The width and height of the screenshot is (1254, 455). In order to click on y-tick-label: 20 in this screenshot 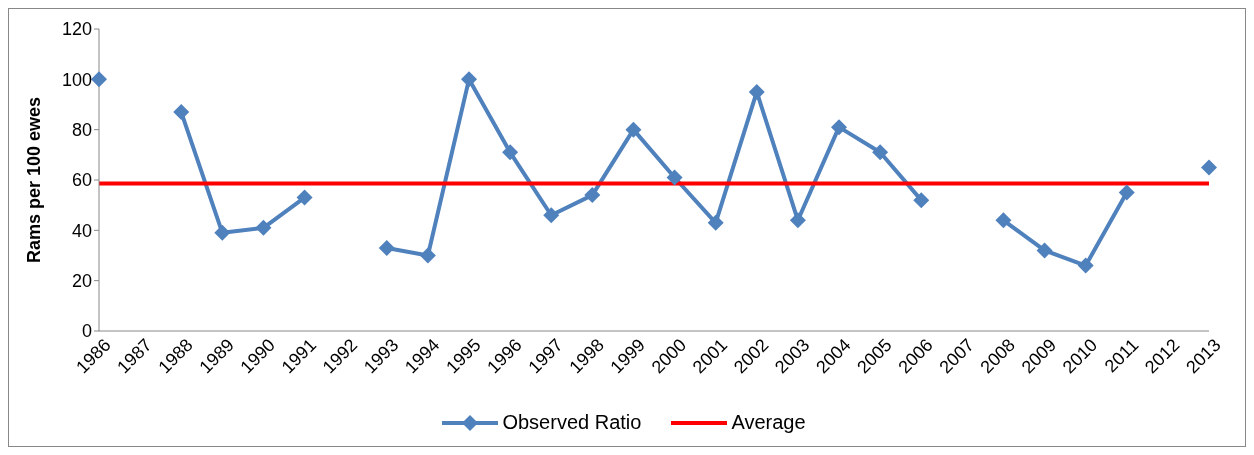, I will do `click(81, 281)`.